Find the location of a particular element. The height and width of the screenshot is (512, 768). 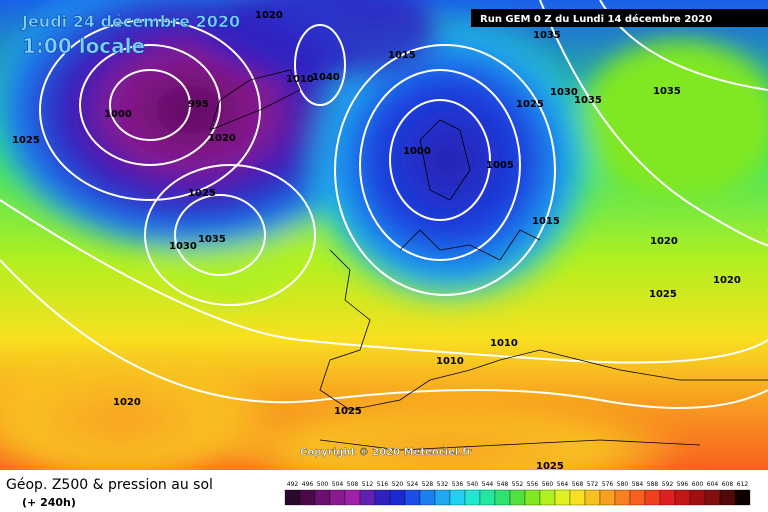

legend-label: 492 is located at coordinates (293, 484).